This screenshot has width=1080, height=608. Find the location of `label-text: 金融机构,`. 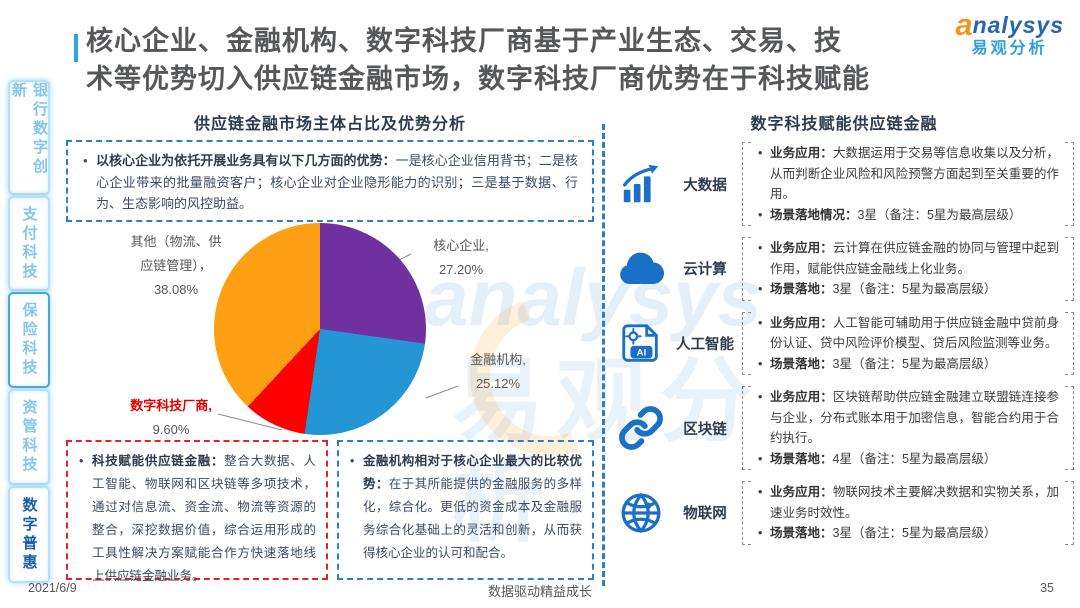

label-text: 金融机构, is located at coordinates (498, 359).